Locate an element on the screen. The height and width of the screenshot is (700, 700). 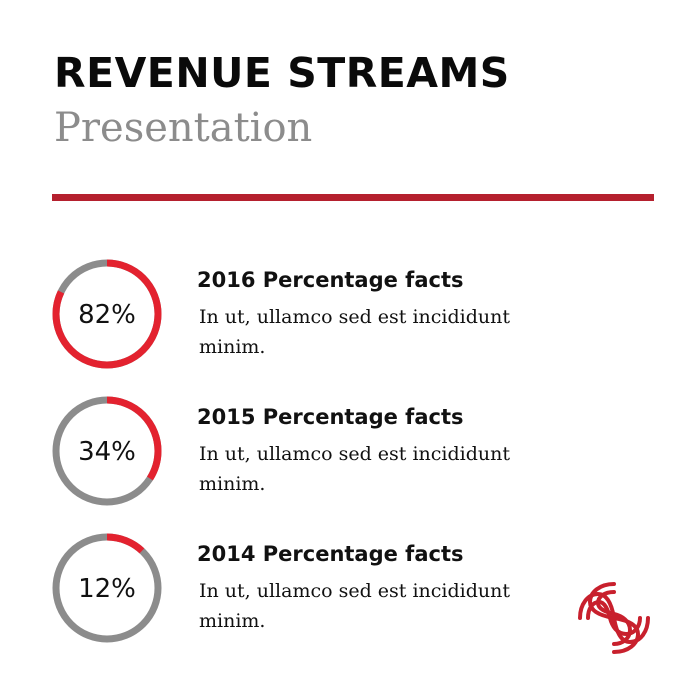
stat-heading-2014: 2014 Percentage facts is located at coordinates (330, 554).